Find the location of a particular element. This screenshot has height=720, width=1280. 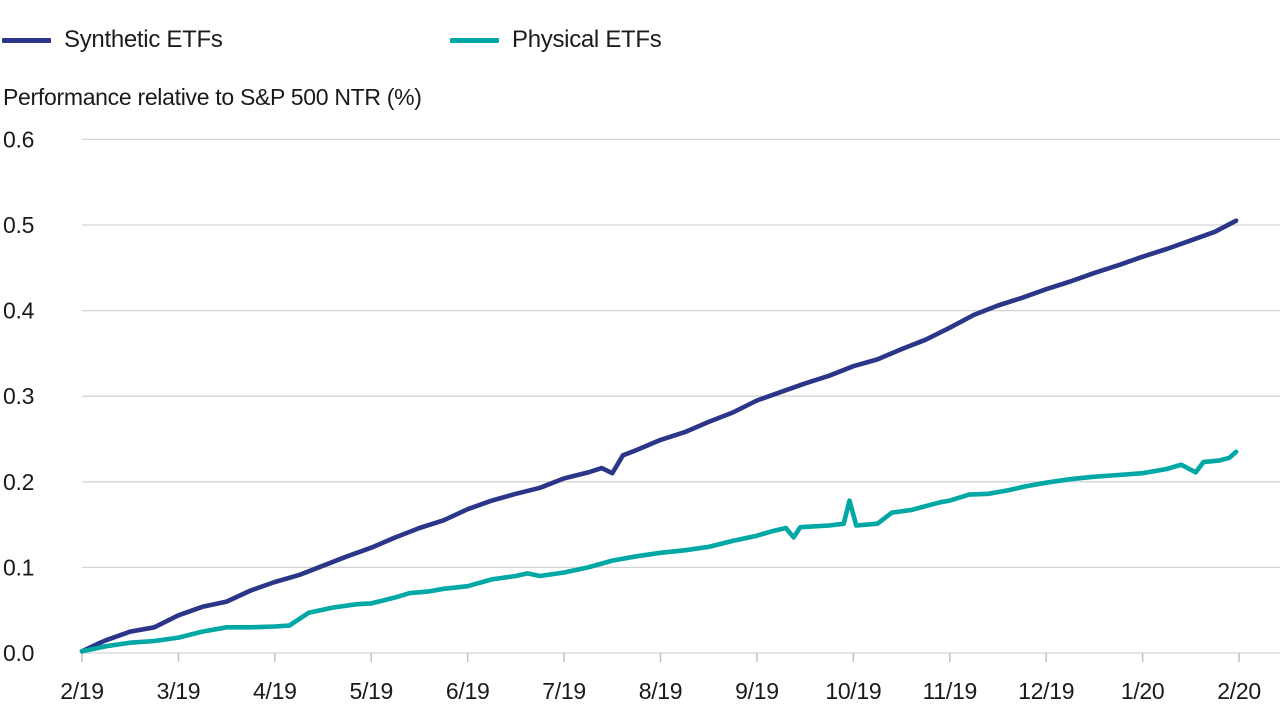

x-axis-label: 5/19 is located at coordinates (371, 691).